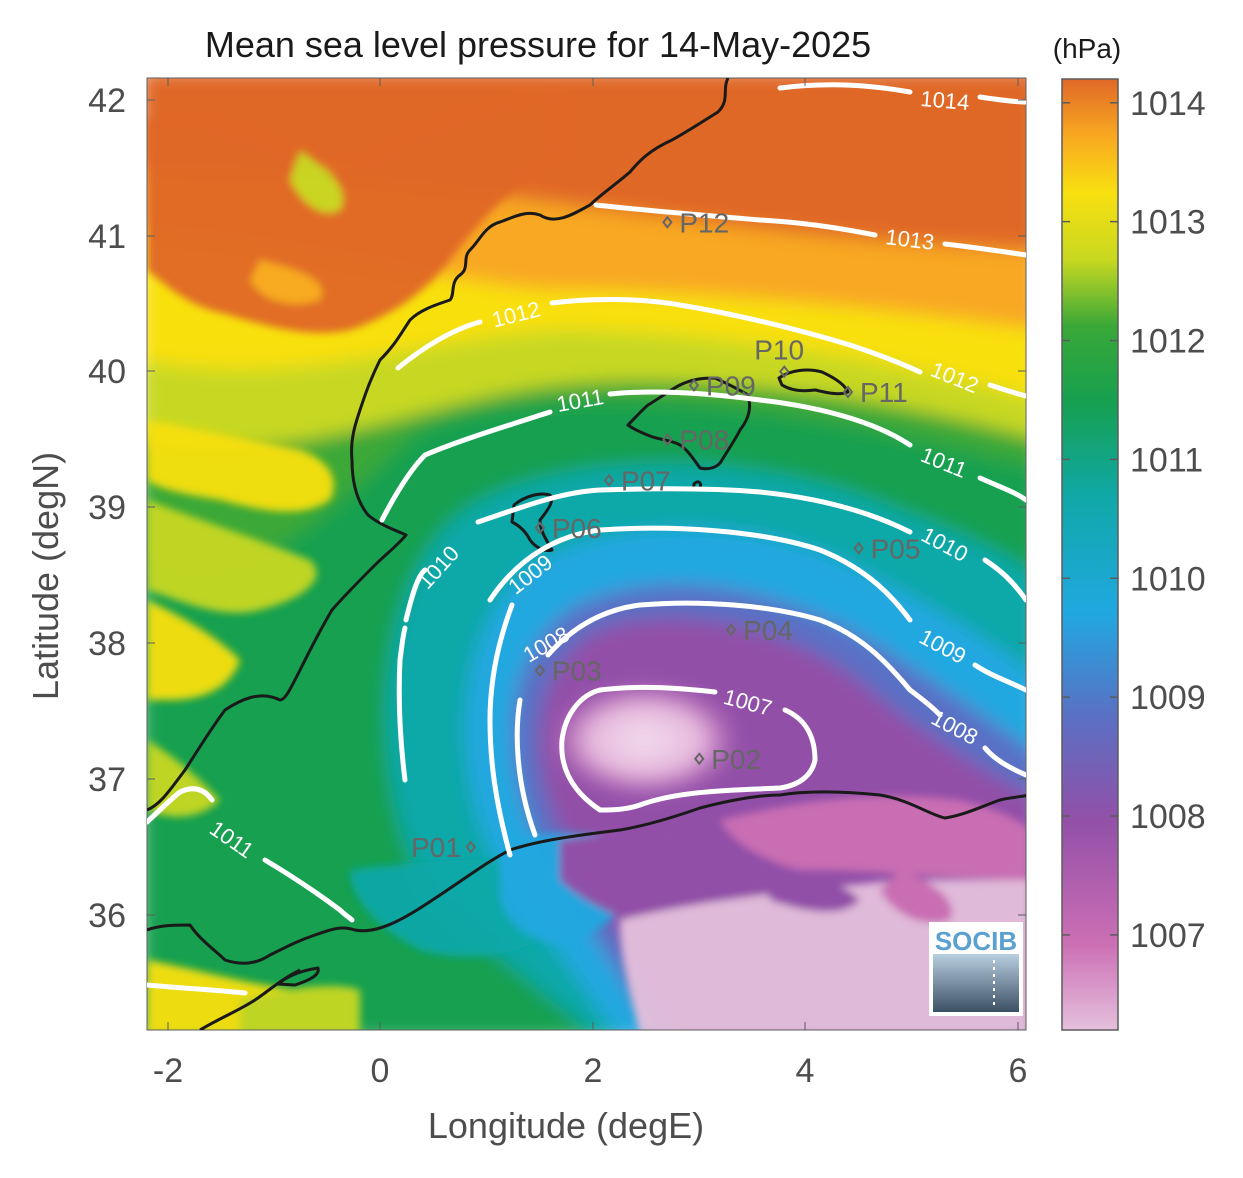  I want to click on station-point: P03, so click(568, 671).